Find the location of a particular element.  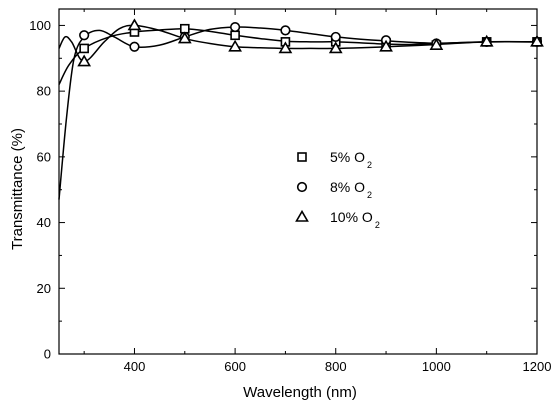

y-tick-label: 20 is located at coordinates (44, 288).